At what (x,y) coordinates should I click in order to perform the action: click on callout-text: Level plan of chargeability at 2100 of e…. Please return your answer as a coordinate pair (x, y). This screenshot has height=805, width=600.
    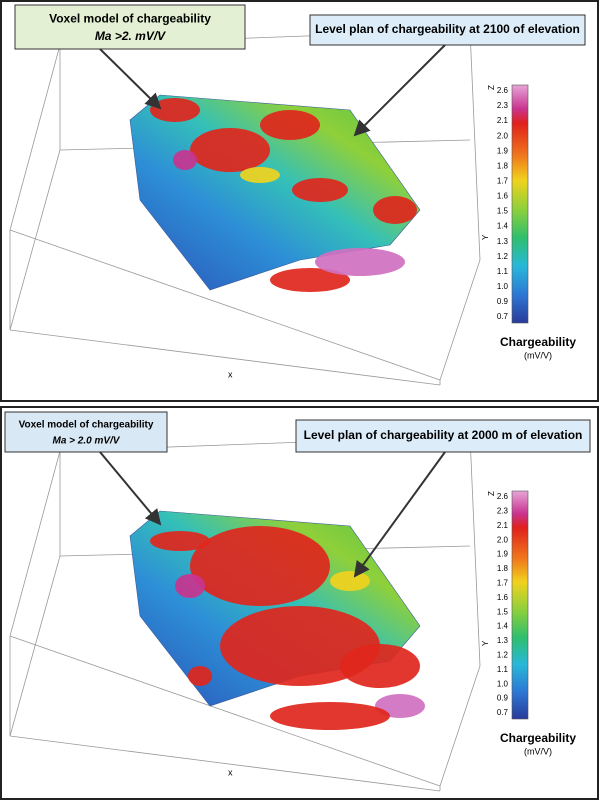
    Looking at the image, I should click on (447, 29).